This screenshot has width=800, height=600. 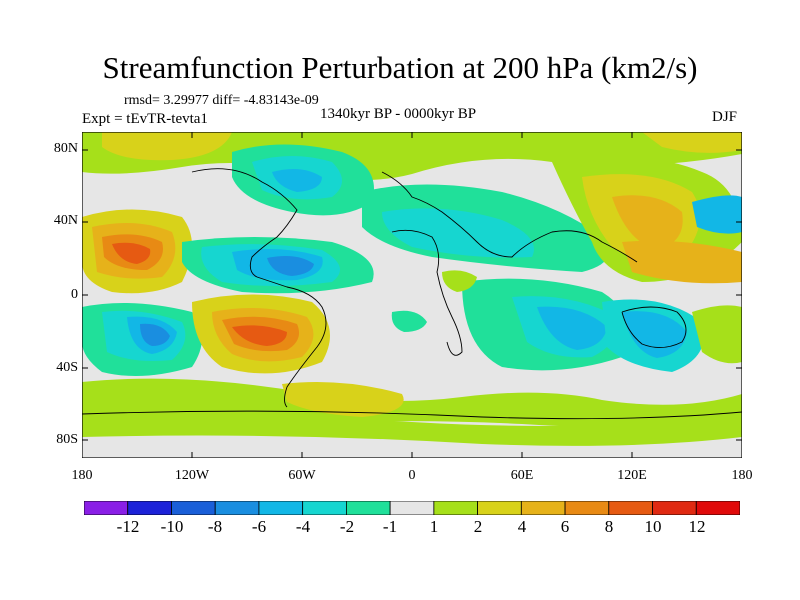 What do you see at coordinates (302, 475) in the screenshot?
I see `lon-tick-label: 60W` at bounding box center [302, 475].